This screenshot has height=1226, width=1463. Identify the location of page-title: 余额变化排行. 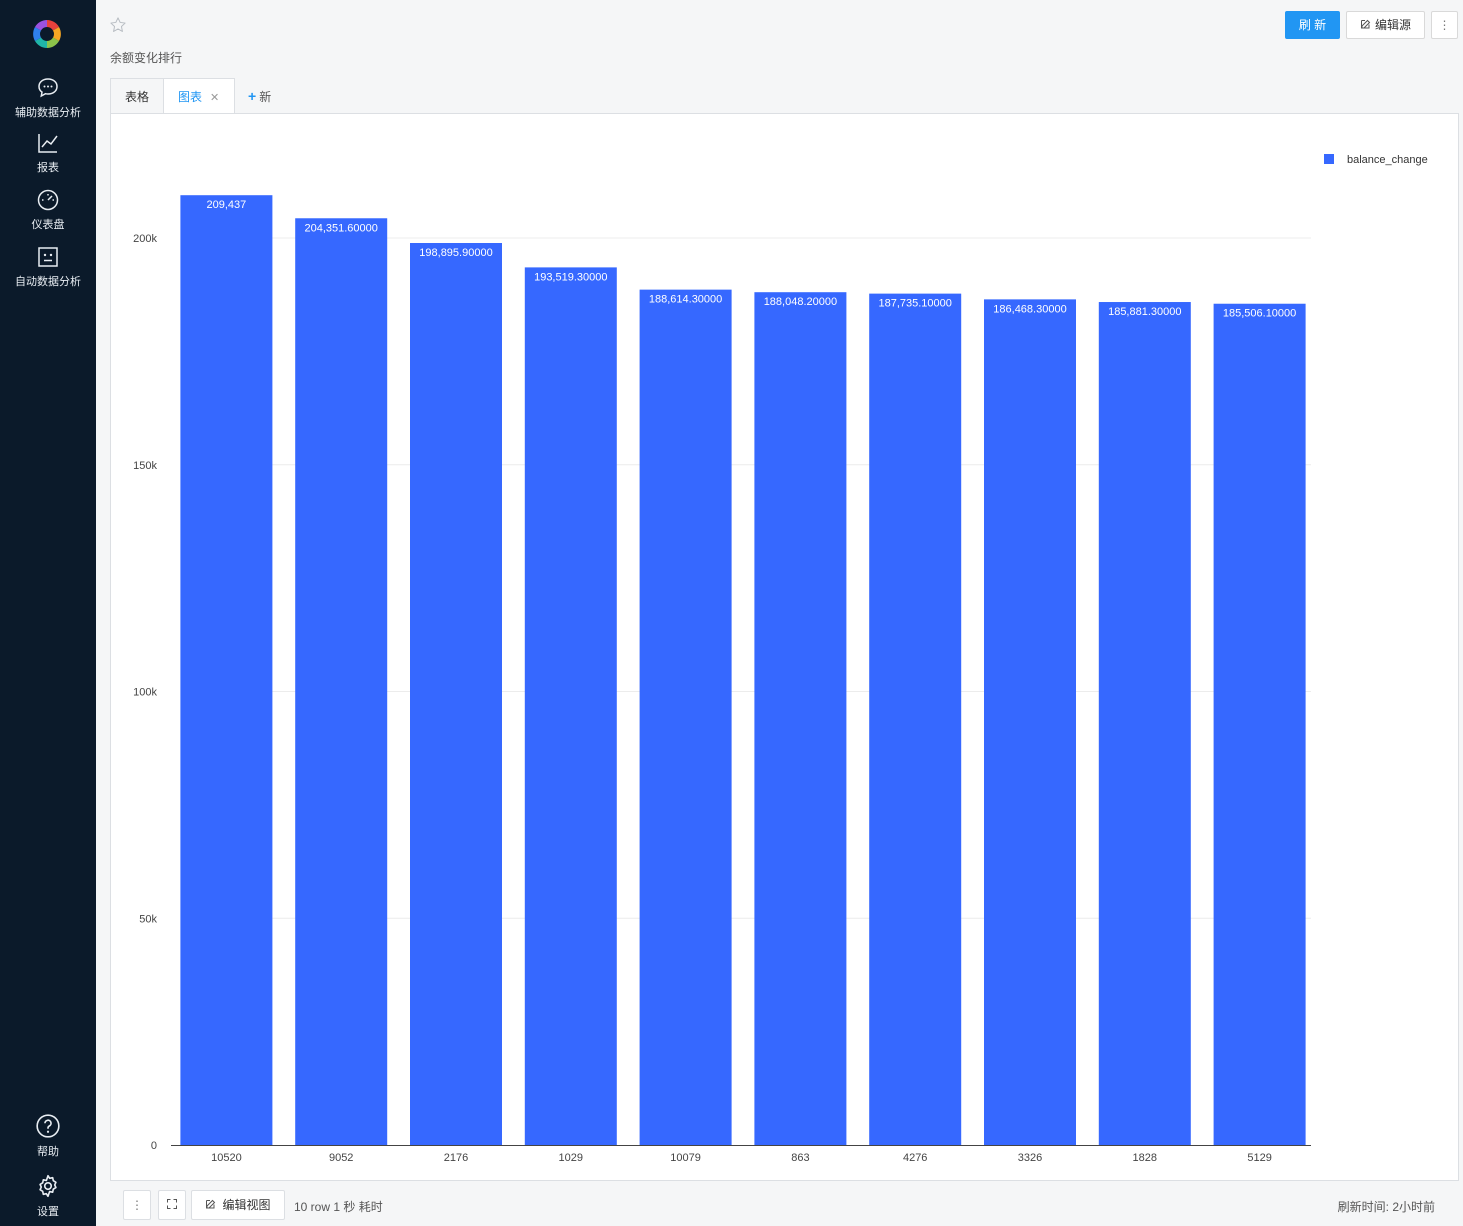
(146, 58).